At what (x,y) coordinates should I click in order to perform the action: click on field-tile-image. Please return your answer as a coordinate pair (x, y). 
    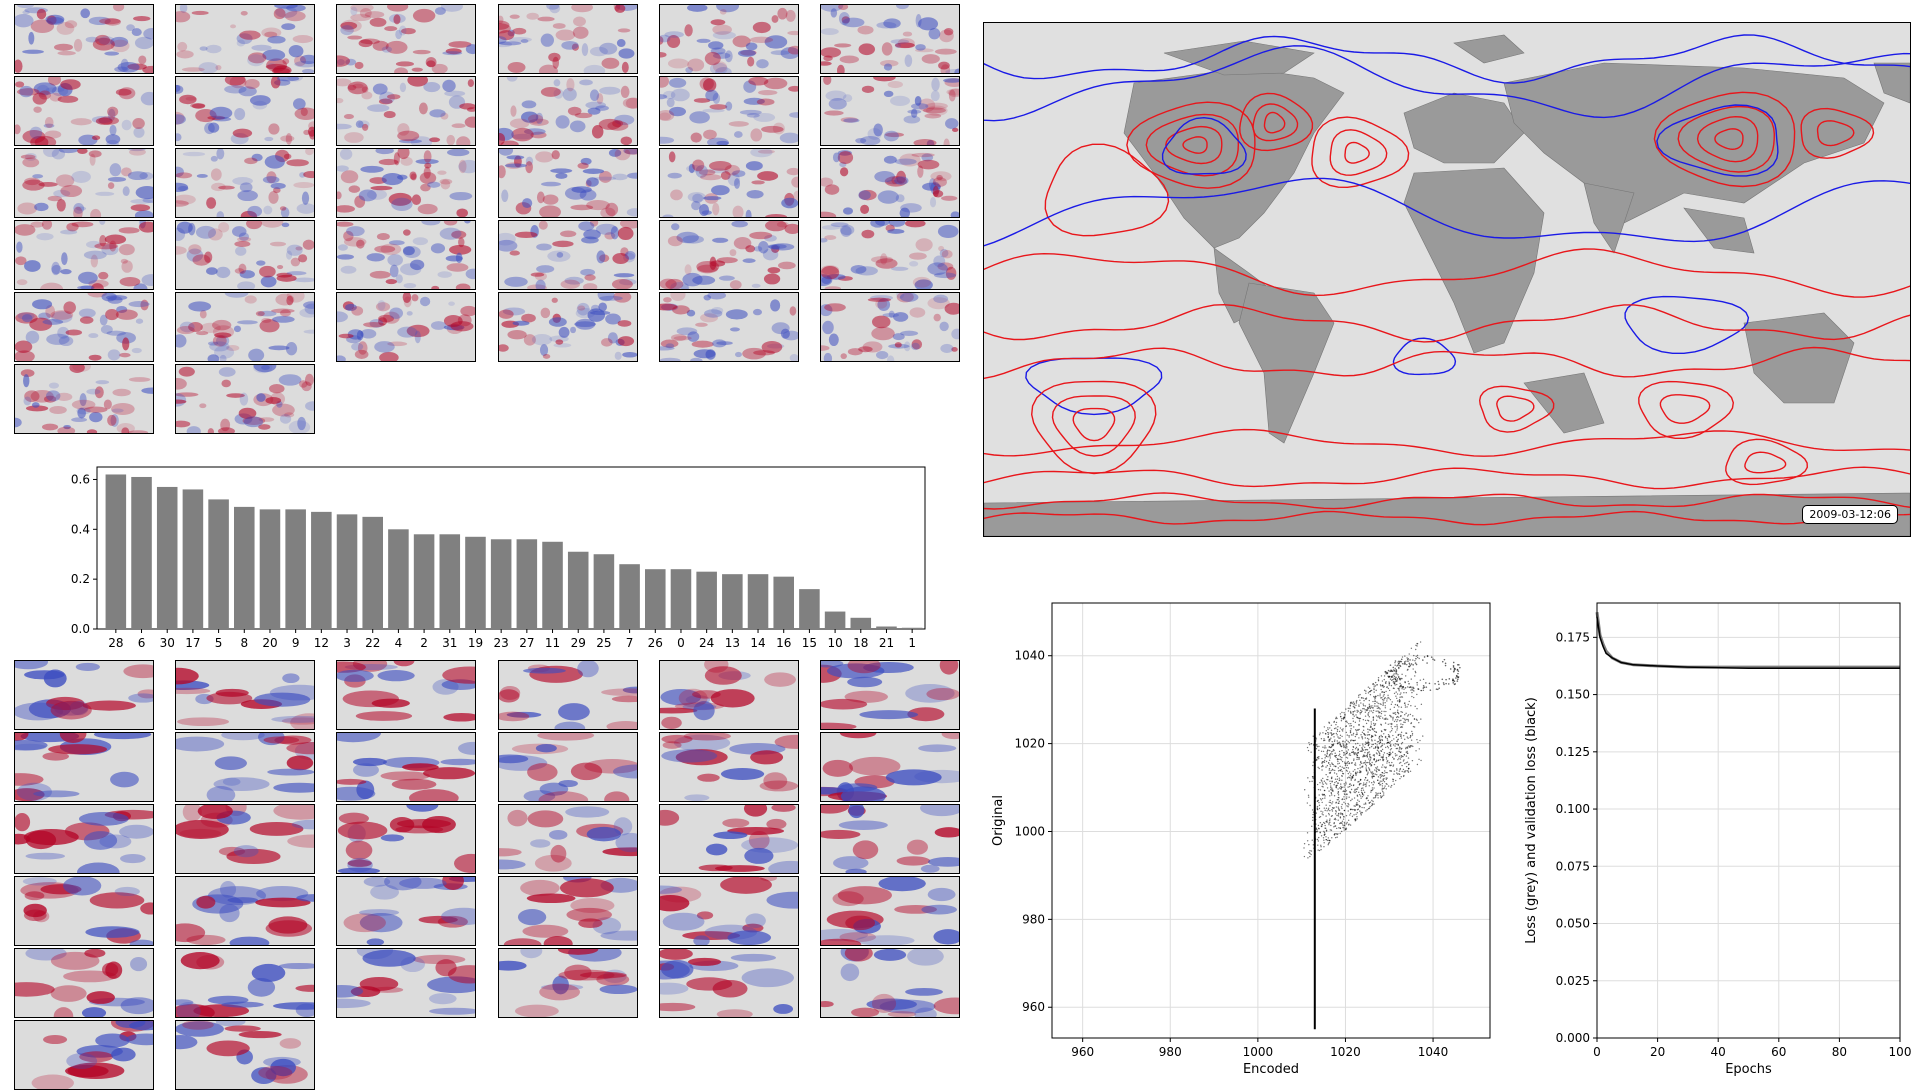
    Looking at the image, I should click on (84, 839).